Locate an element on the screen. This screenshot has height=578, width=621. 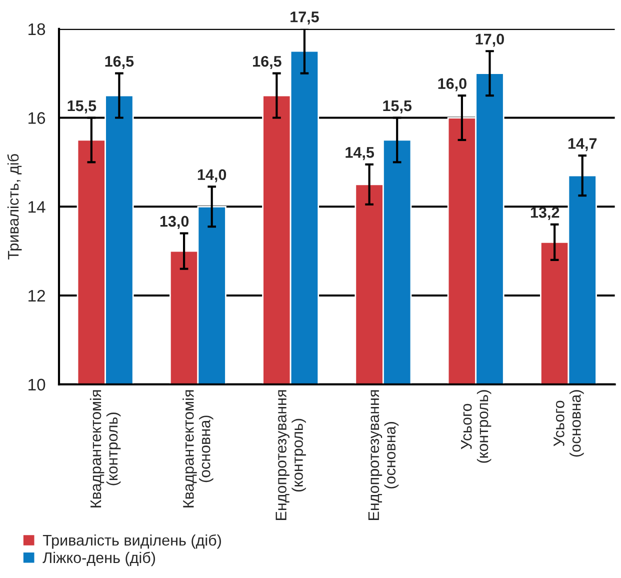
y-tick-label: 10 is located at coordinates (37, 384).